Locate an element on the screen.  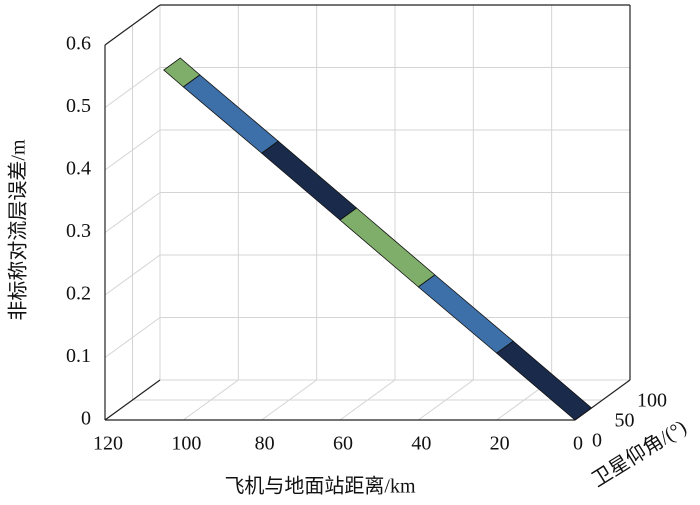
z-tick-label: 0.2 is located at coordinates (78, 294).